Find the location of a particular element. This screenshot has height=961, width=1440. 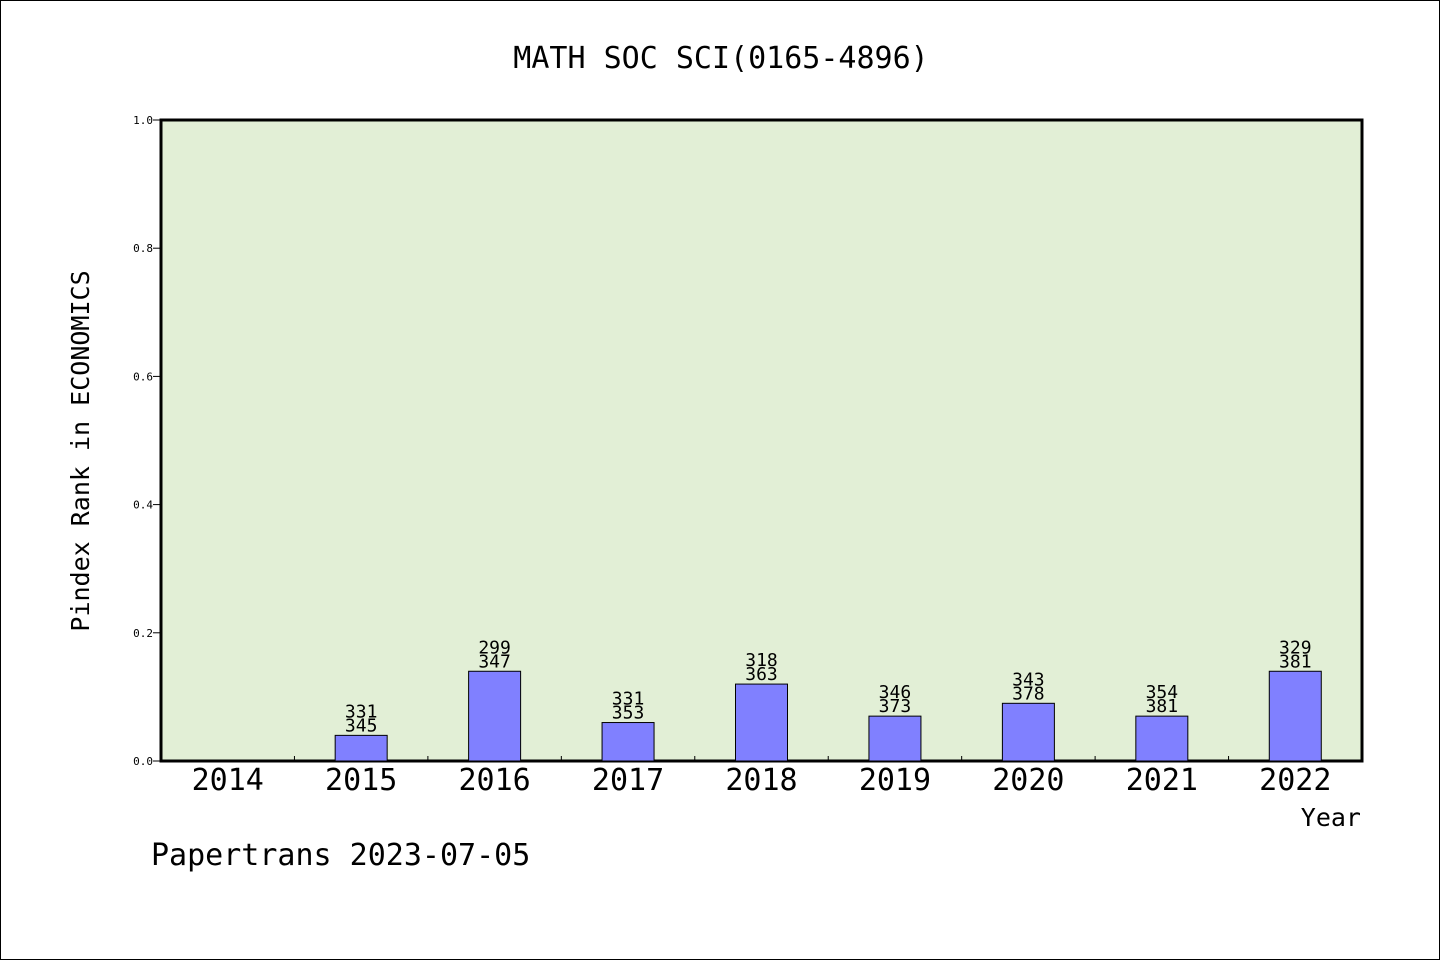

y-tick-label: 0.0 is located at coordinates (143, 761).